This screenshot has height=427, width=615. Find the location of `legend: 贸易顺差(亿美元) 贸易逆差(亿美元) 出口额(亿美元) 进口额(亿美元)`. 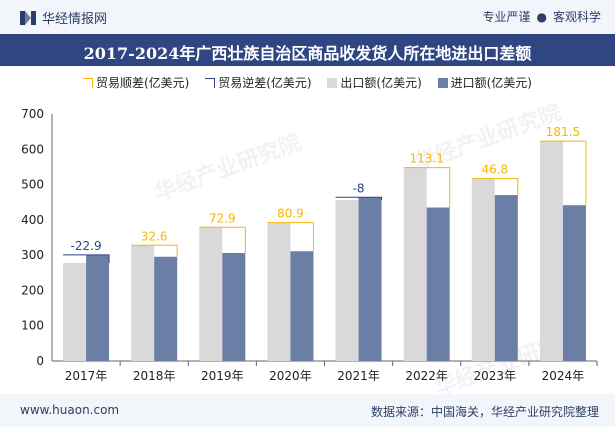

legend: 贸易顺差(亿美元) 贸易逆差(亿美元) 出口额(亿美元) 进口额(亿美元) is located at coordinates (307, 82).